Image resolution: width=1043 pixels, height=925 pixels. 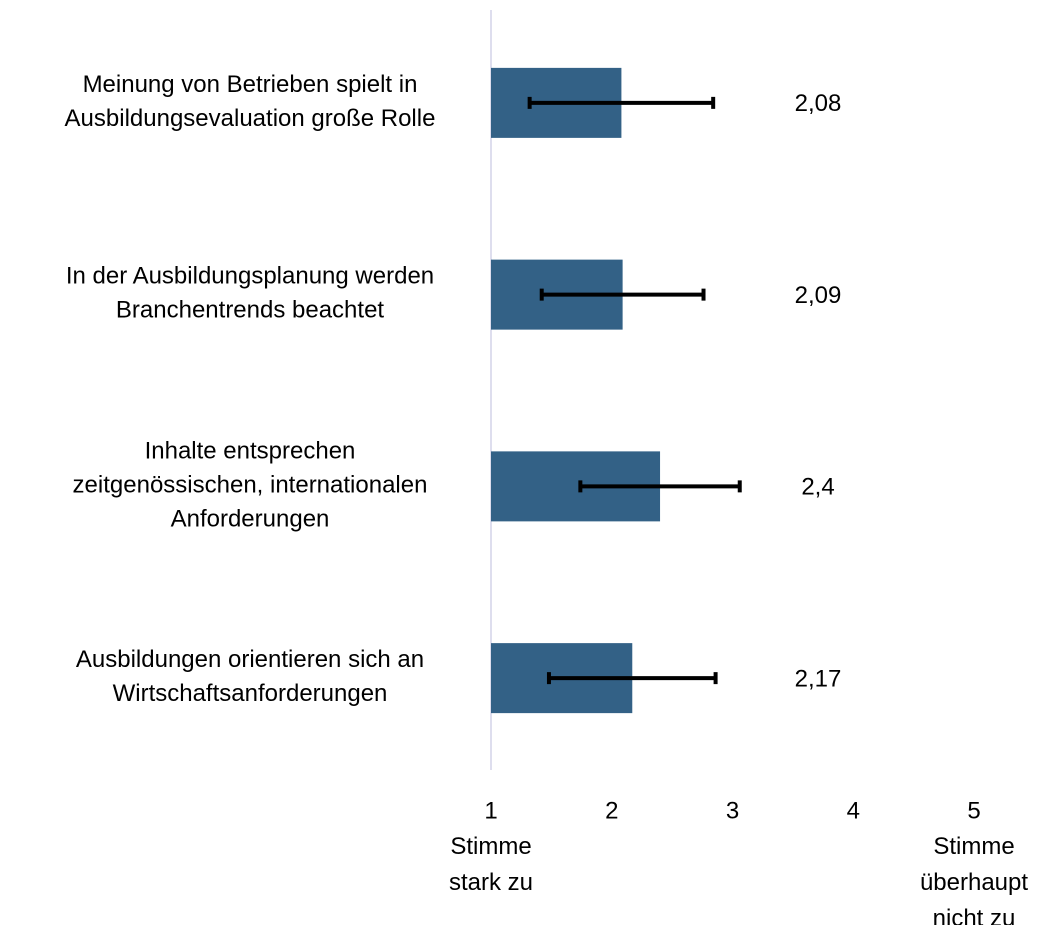 I want to click on x-annotation: Stimme überhaupt nicht zu, so click(x=974, y=879).